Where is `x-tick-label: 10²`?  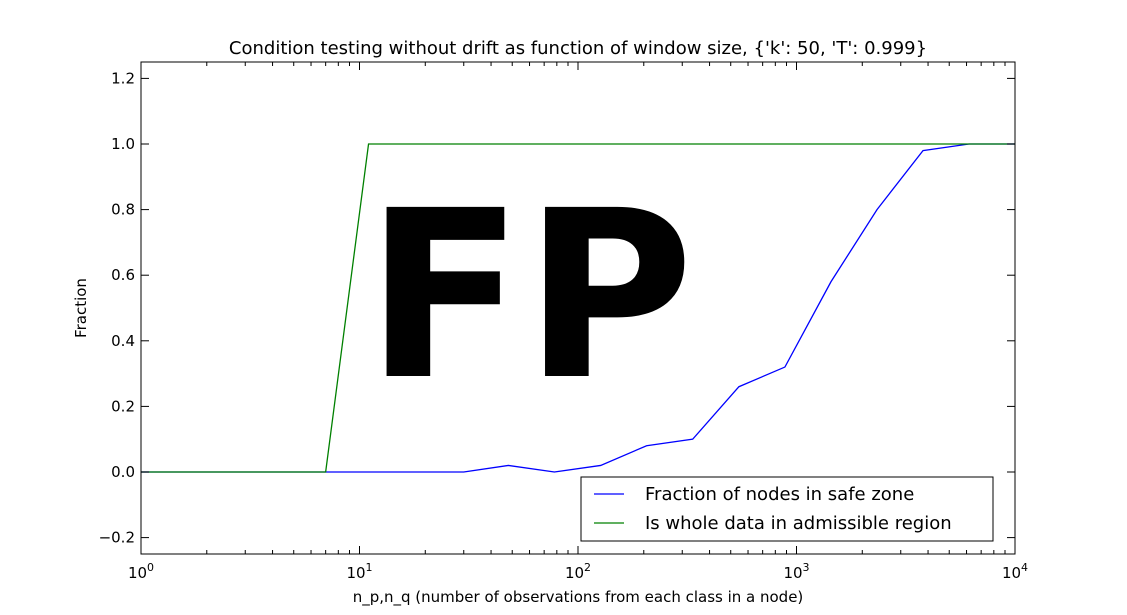 x-tick-label: 10² is located at coordinates (578, 571).